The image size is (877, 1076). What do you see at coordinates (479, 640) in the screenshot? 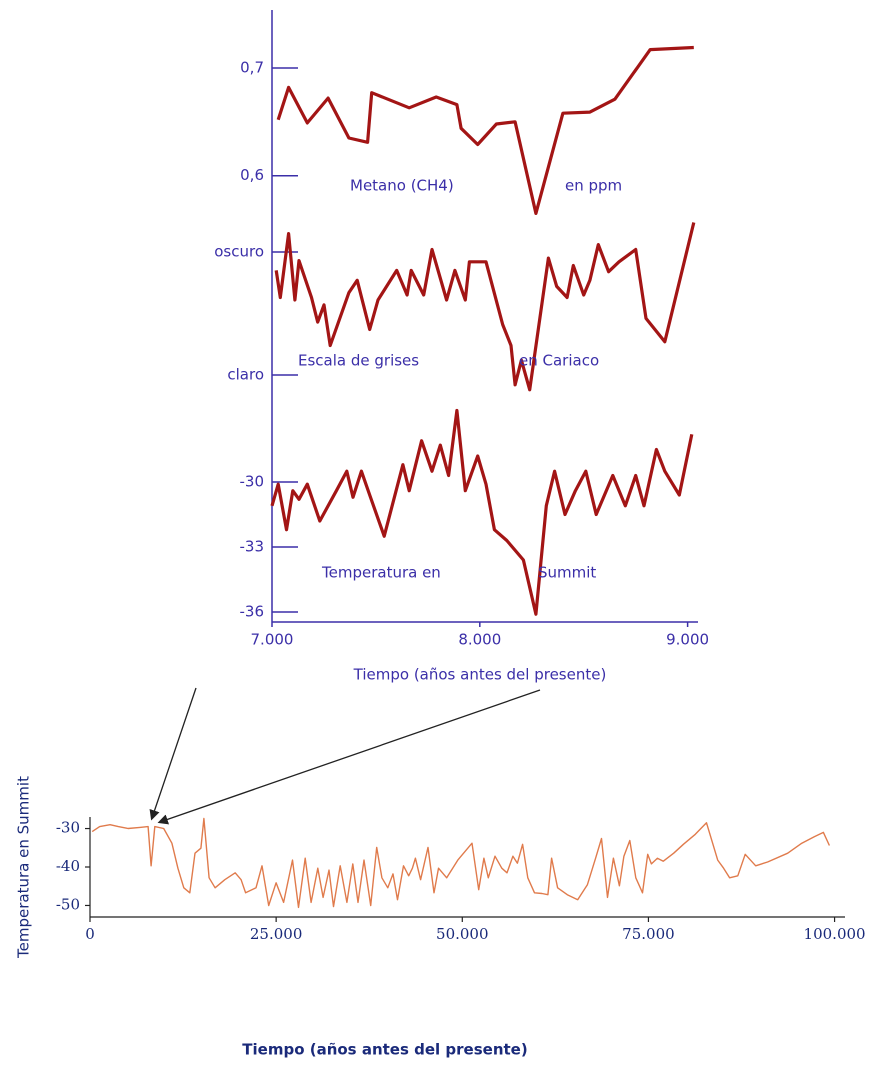
I see `x-tick-label: 8.000` at bounding box center [479, 640].